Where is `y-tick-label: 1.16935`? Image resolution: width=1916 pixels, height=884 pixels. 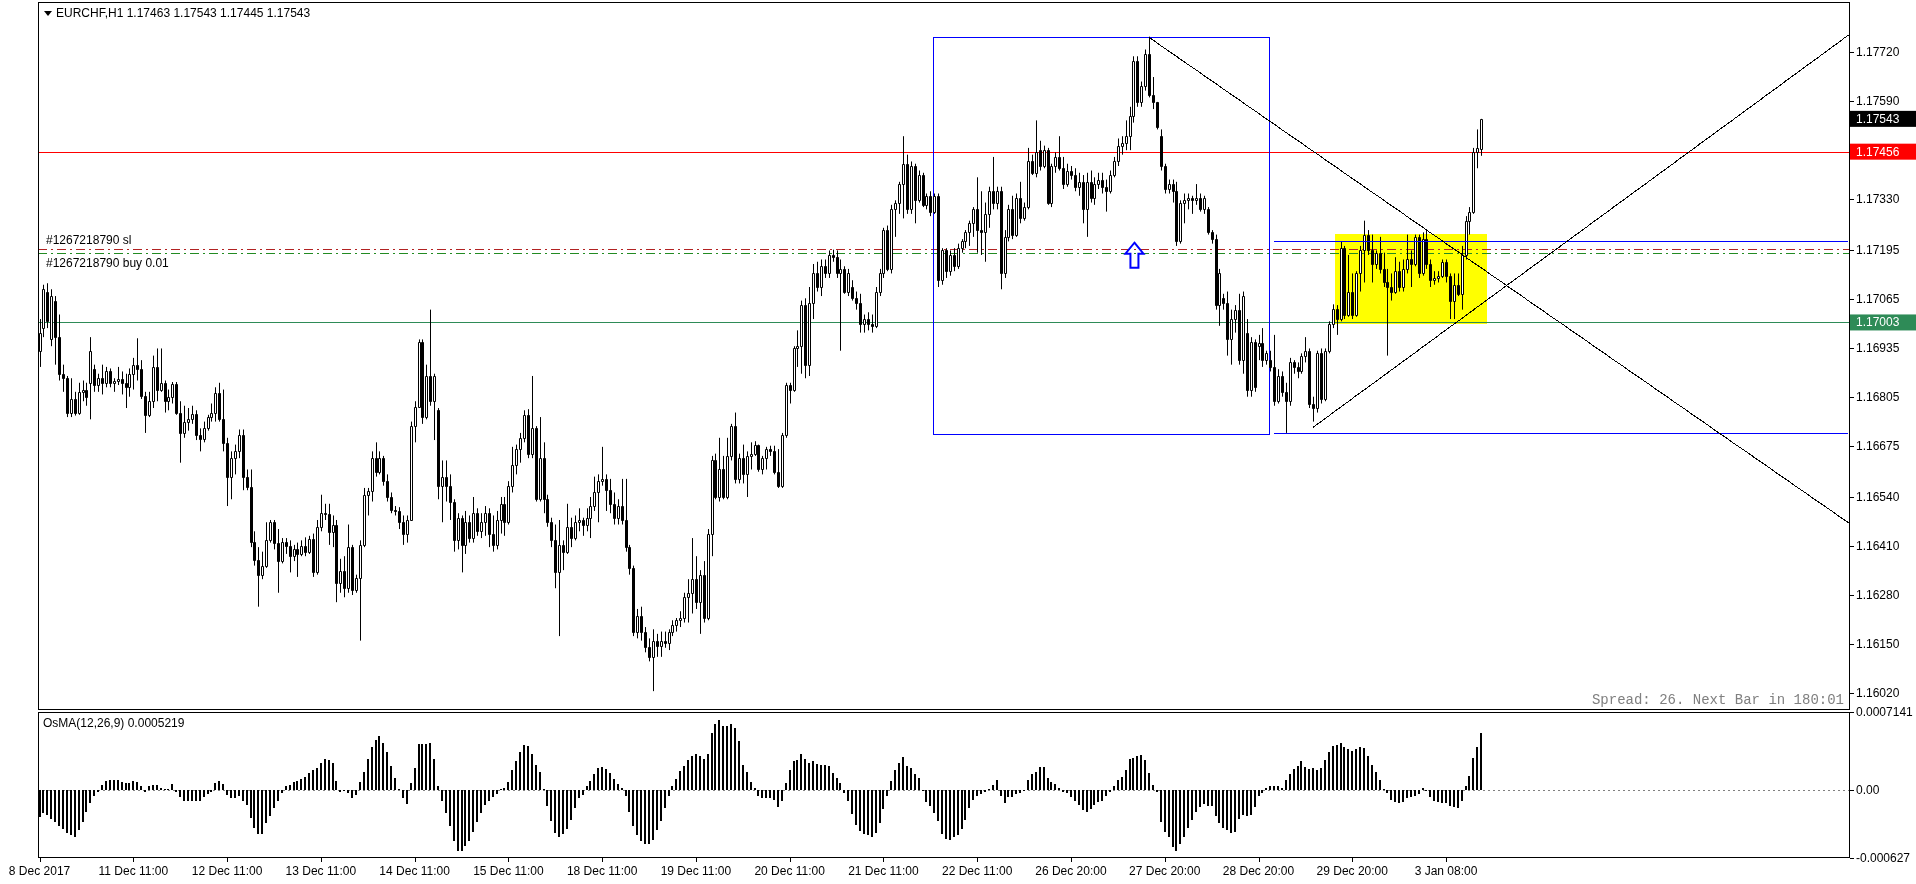
y-tick-label: 1.16935 is located at coordinates (1878, 348).